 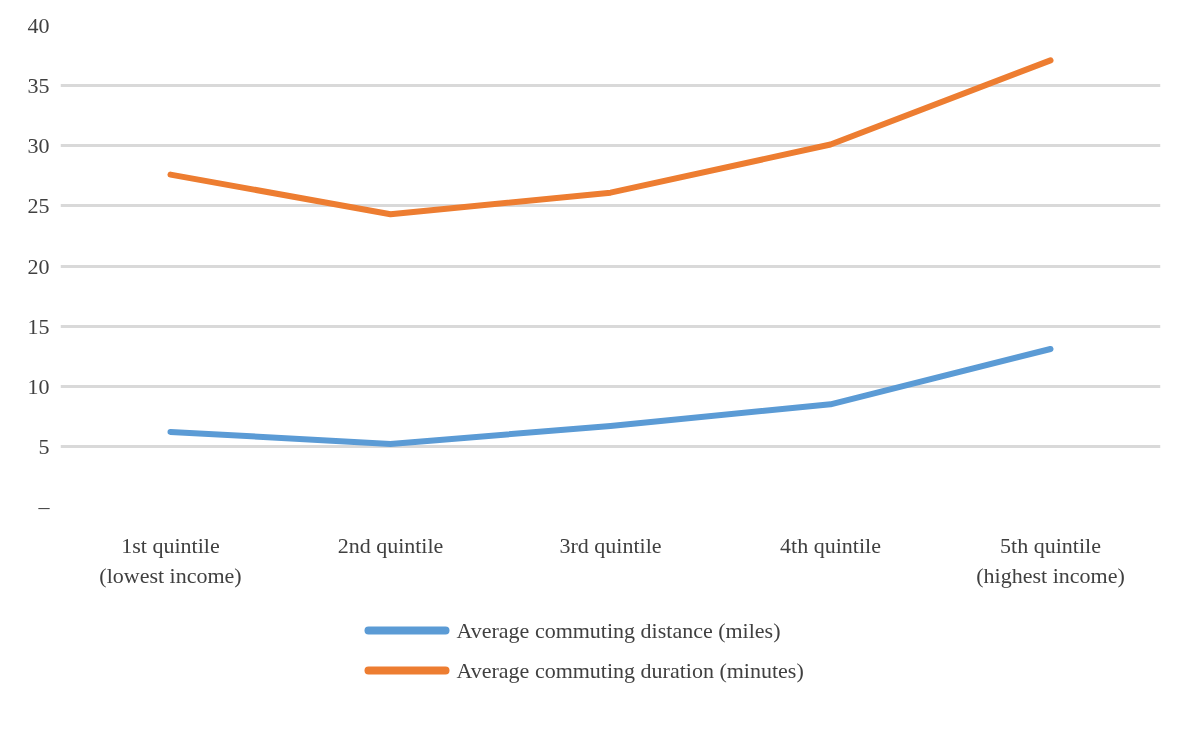 I want to click on y-tick-label: 15, so click(x=38, y=326).